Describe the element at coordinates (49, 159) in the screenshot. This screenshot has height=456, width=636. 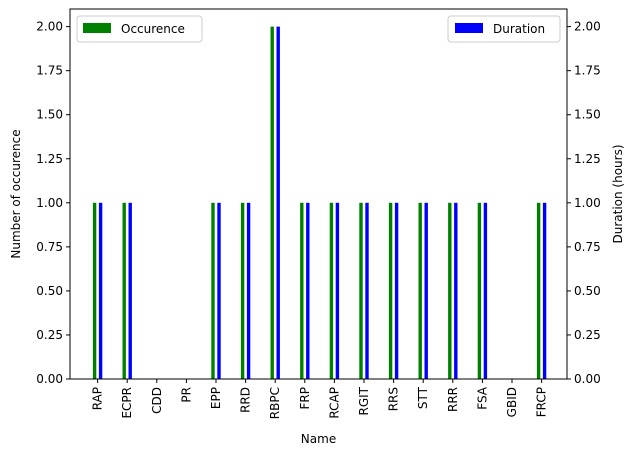
I see `y-tick-label: 1.25` at that location.